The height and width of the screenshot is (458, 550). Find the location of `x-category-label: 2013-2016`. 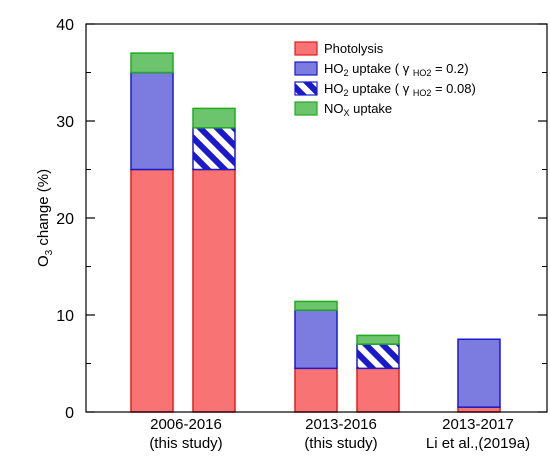

x-category-label: 2013-2016 is located at coordinates (341, 424).